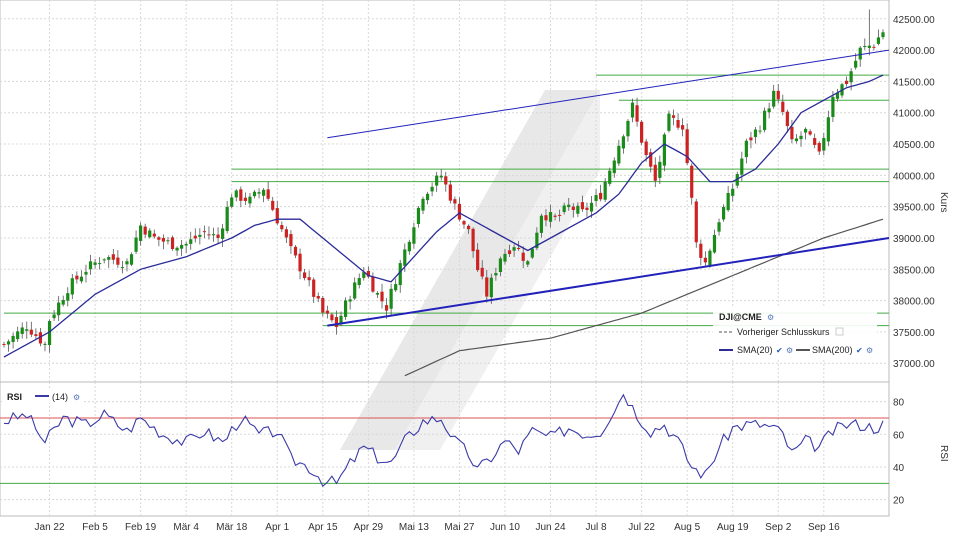  What do you see at coordinates (186, 527) in the screenshot?
I see `x-tick-label: Mär 4` at bounding box center [186, 527].